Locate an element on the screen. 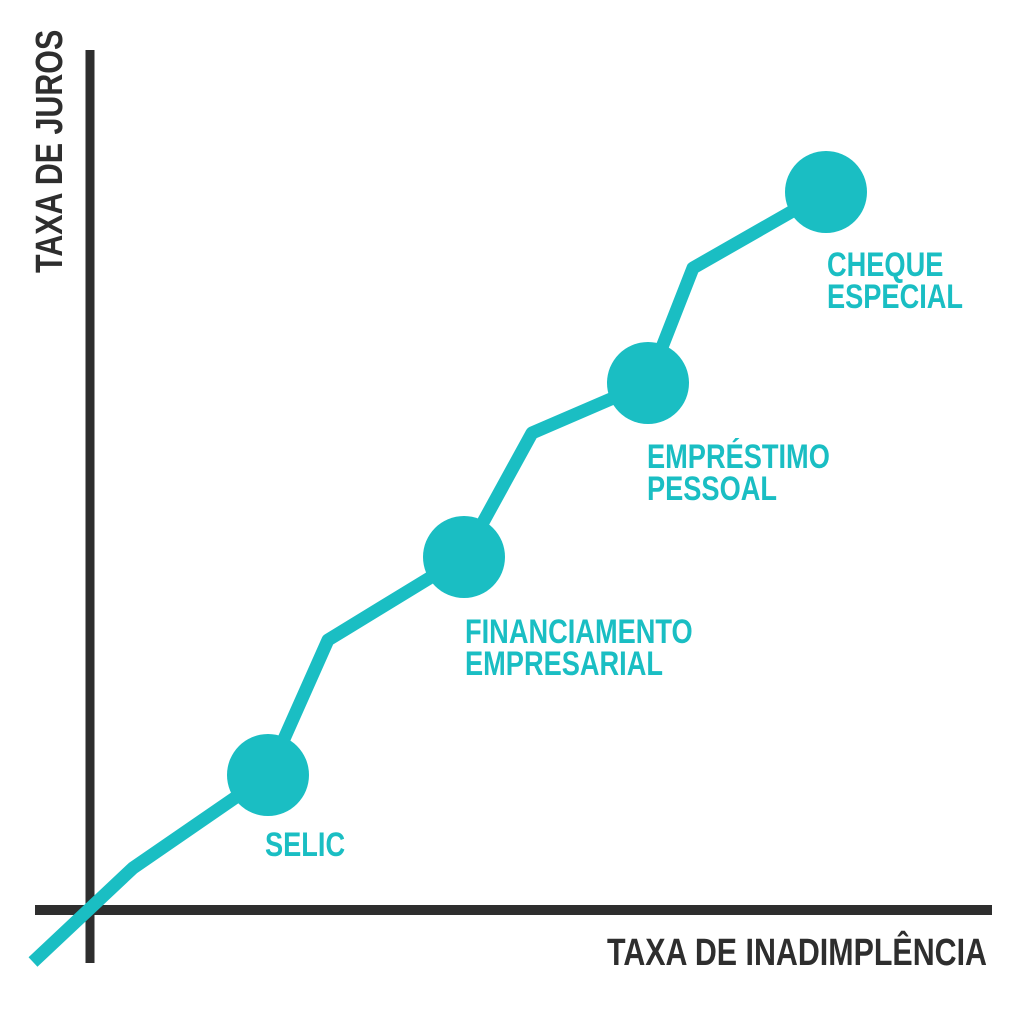 The image size is (1024, 1024). data-point-dot-cheque-especial is located at coordinates (826, 192).